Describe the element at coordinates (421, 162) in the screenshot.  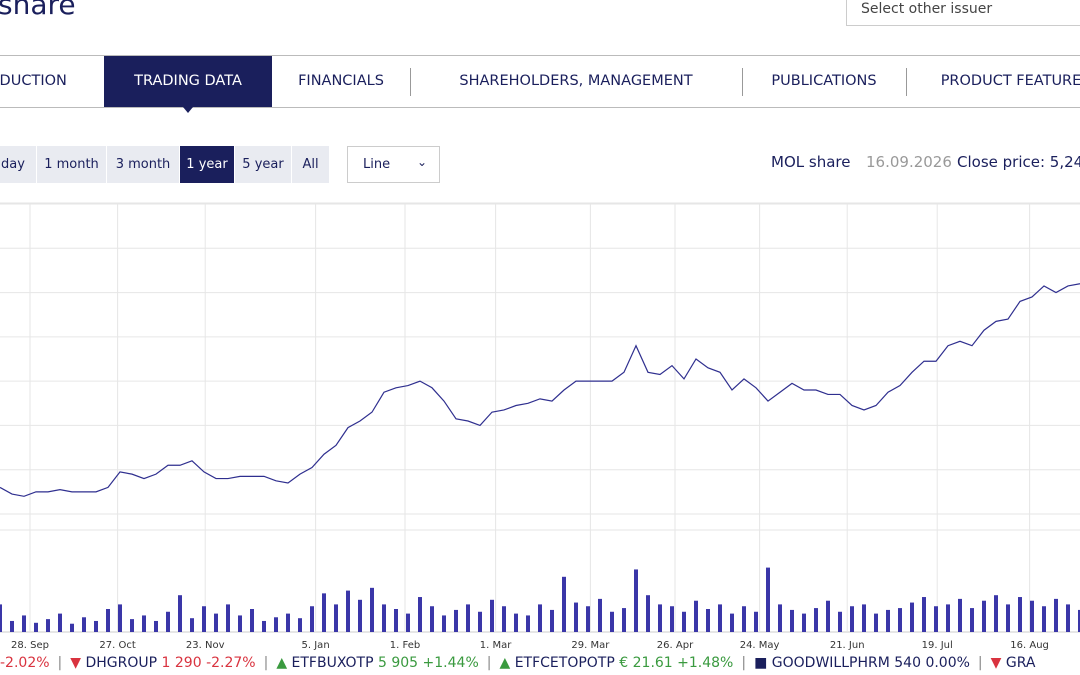
I see `chevron: ⌄` at that location.